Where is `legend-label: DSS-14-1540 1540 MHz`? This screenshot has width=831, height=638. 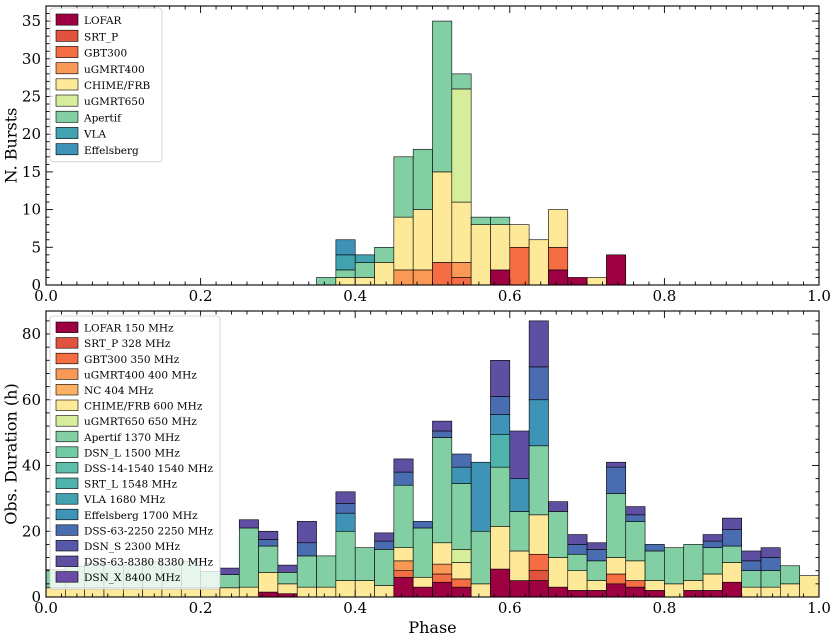
legend-label: DSS-14-1540 1540 MHz is located at coordinates (148, 469).